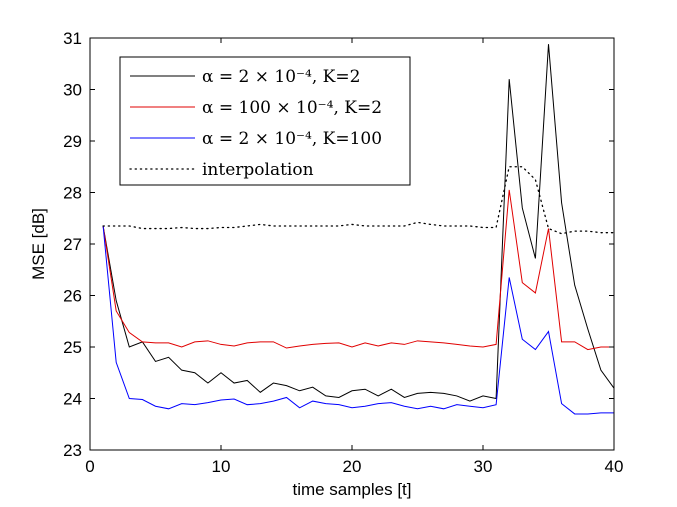 The height and width of the screenshot is (507, 677). Describe the element at coordinates (614, 466) in the screenshot. I see `x-tick-label: 40` at that location.